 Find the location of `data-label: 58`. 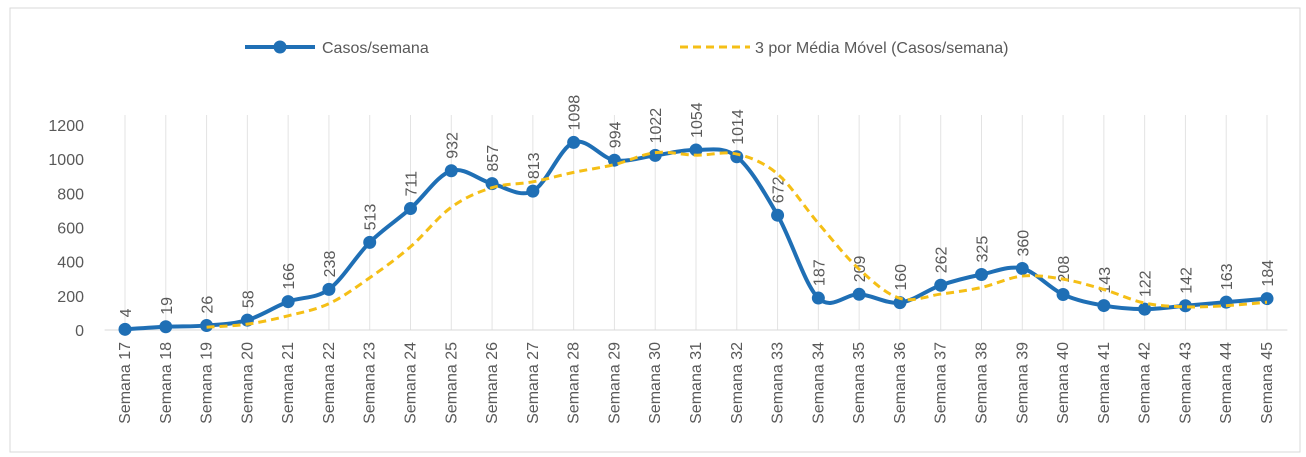

data-label: 58 is located at coordinates (248, 299).